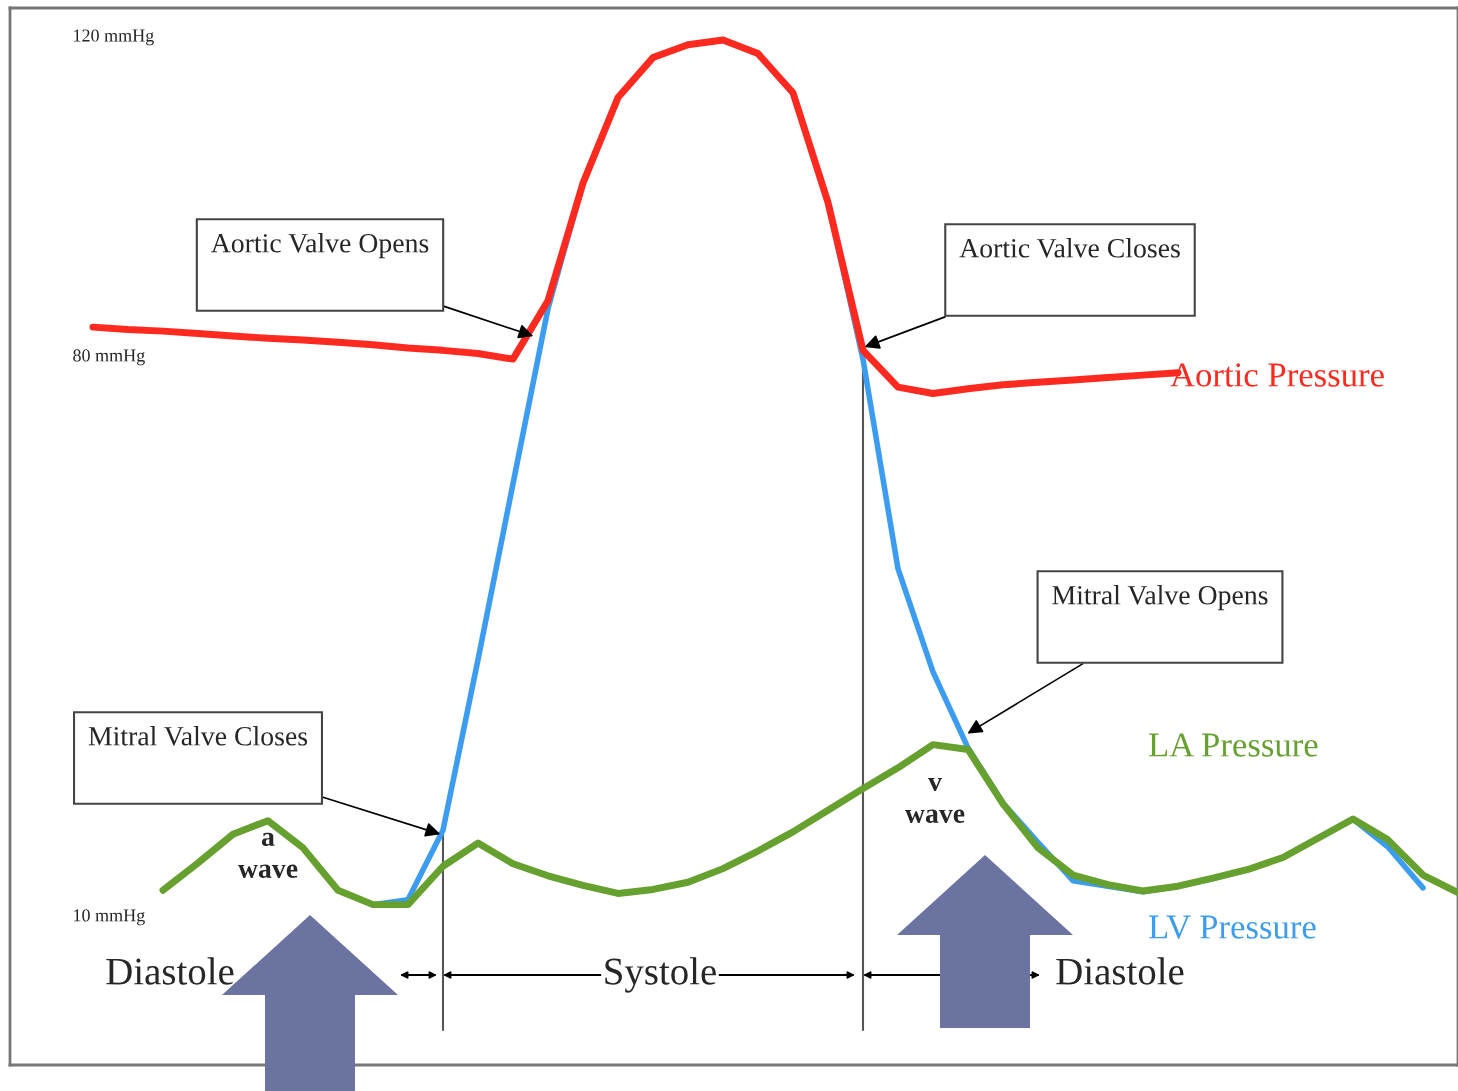 The width and height of the screenshot is (1458, 1091). Describe the element at coordinates (109, 357) in the screenshot. I see `y-tick-label: 80 mmHg` at that location.